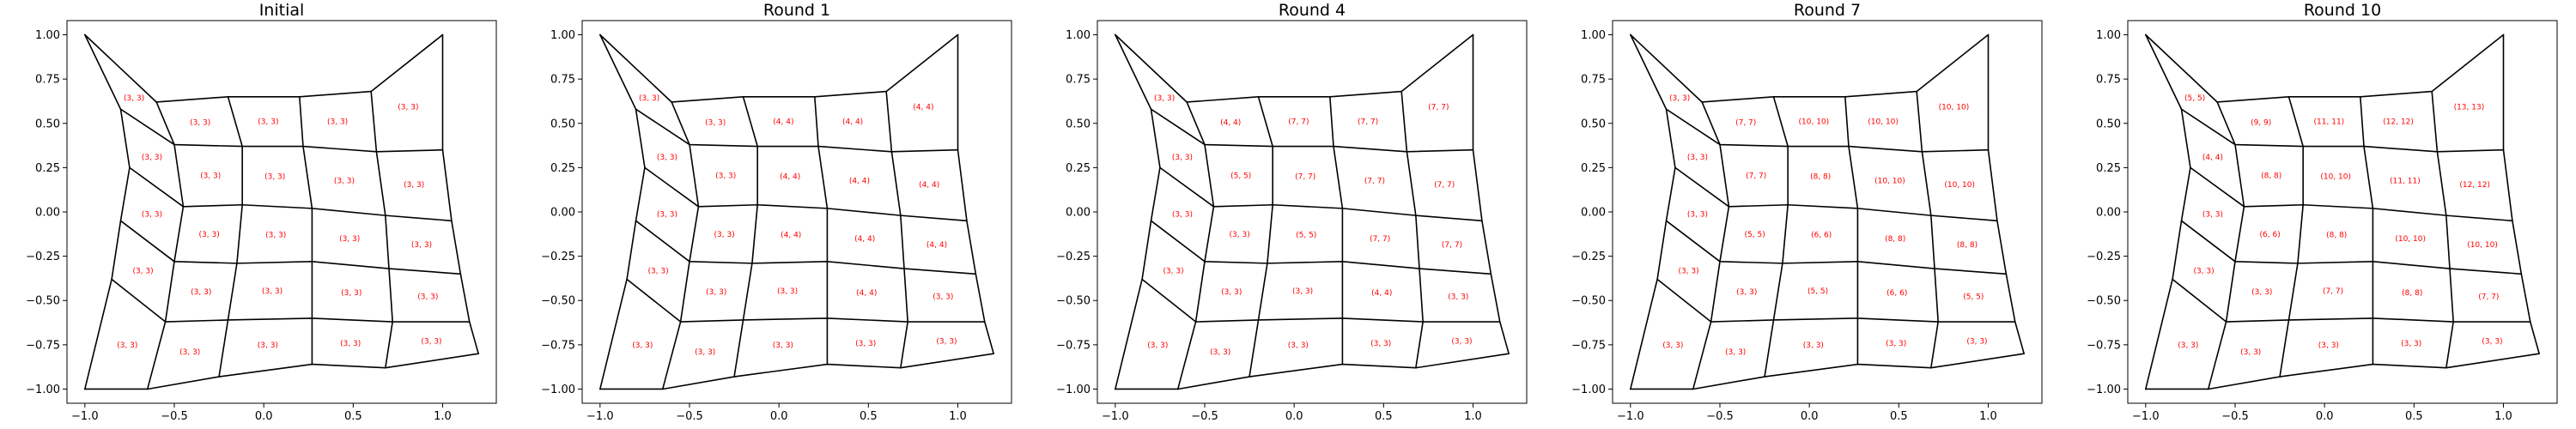 The image size is (2576, 429). I want to click on panel-title: Round 7, so click(1828, 10).